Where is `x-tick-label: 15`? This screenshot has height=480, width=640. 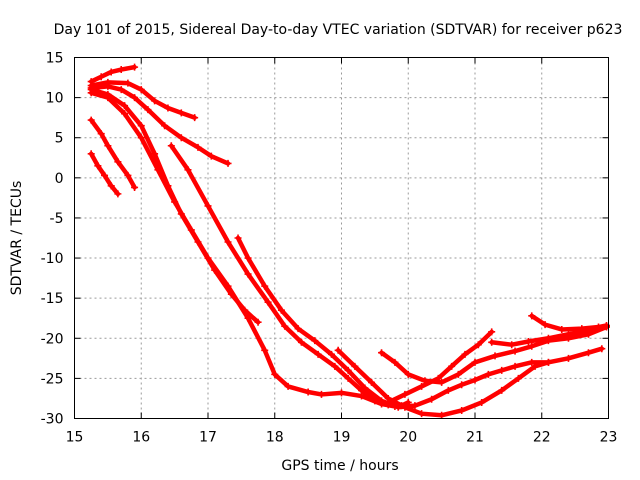
x-tick-label: 15 is located at coordinates (75, 438).